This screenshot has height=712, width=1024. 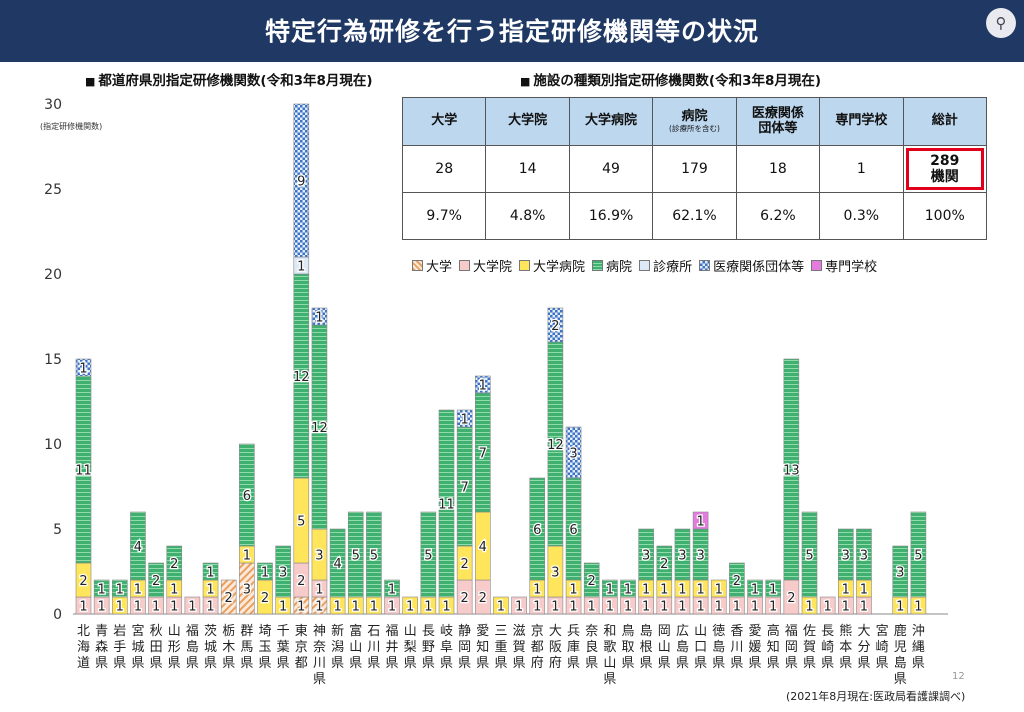 What do you see at coordinates (337, 647) in the screenshot?
I see `x-tick-label: 新潟県` at bounding box center [337, 647].